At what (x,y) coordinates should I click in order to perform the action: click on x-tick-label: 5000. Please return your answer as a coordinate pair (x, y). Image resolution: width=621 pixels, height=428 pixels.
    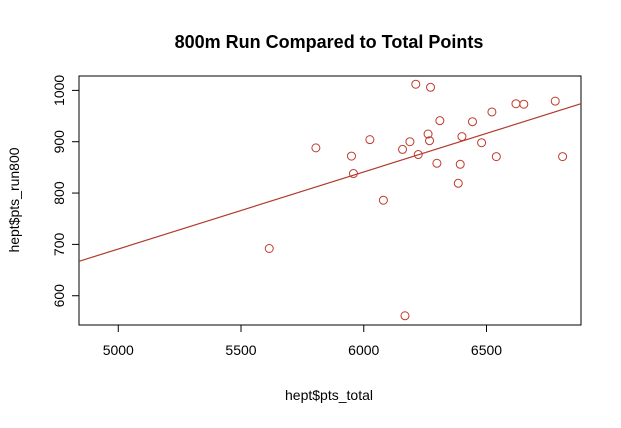
    Looking at the image, I should click on (118, 350).